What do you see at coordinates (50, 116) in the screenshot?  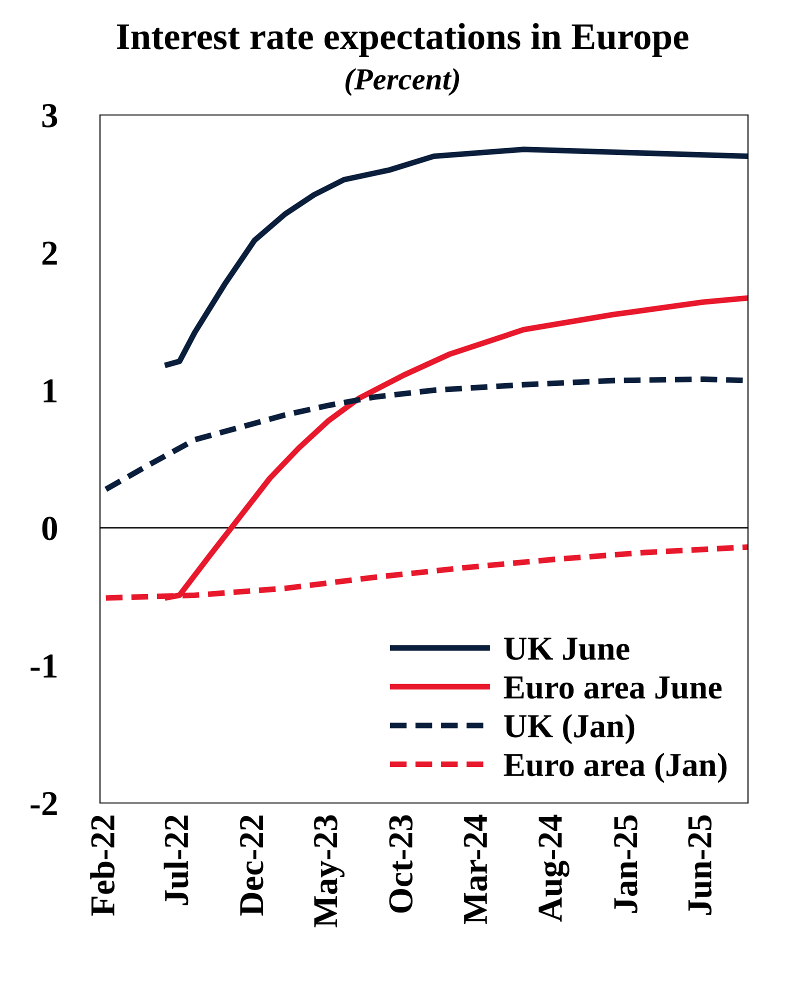 I see `y-tick-label: 3` at bounding box center [50, 116].